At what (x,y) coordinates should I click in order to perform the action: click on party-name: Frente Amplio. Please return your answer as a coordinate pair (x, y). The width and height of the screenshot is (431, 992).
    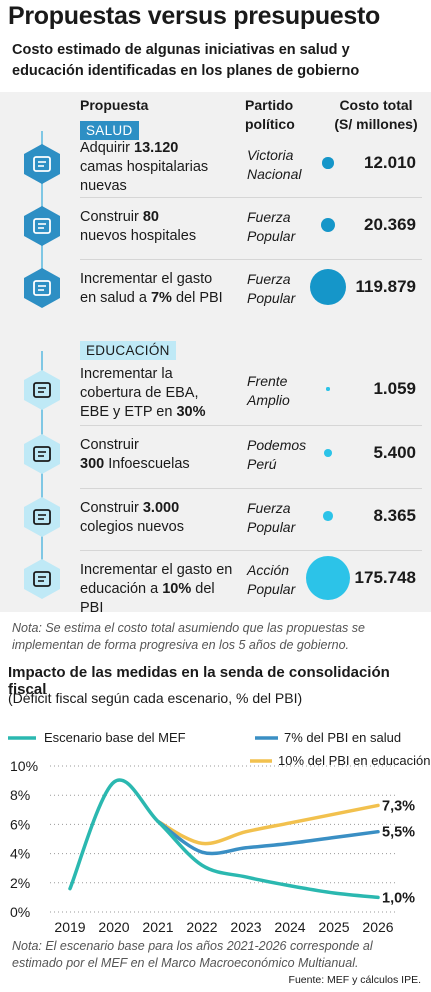
    Looking at the image, I should click on (268, 390).